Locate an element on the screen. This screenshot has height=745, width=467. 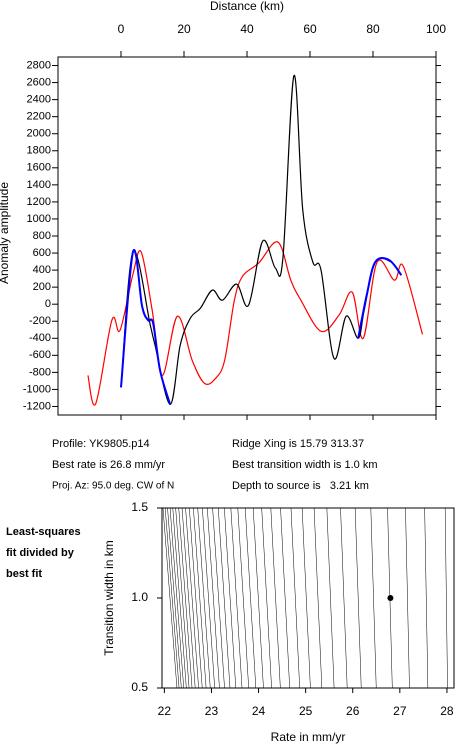
y-tick-label: 1200 is located at coordinates (39, 202).